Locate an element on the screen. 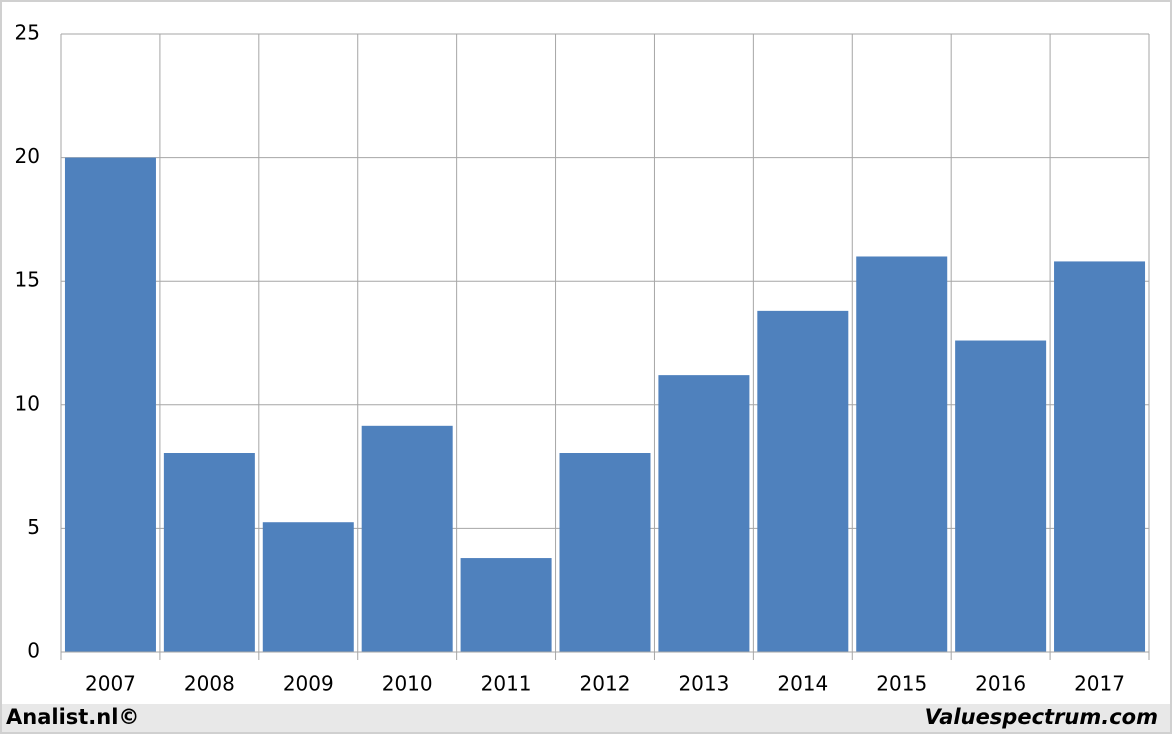  x-tick-label: 2007 is located at coordinates (110, 684).